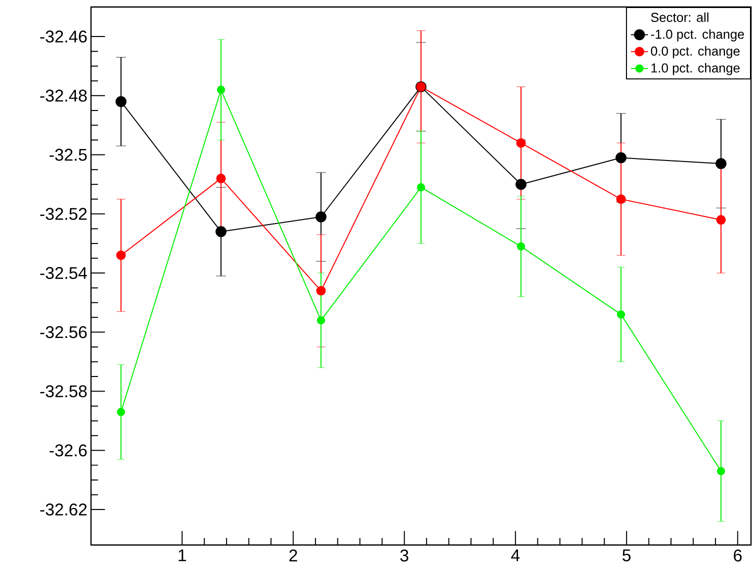 This screenshot has height=568, width=756. What do you see at coordinates (738, 556) in the screenshot?
I see `x-tick-label: 6` at bounding box center [738, 556].